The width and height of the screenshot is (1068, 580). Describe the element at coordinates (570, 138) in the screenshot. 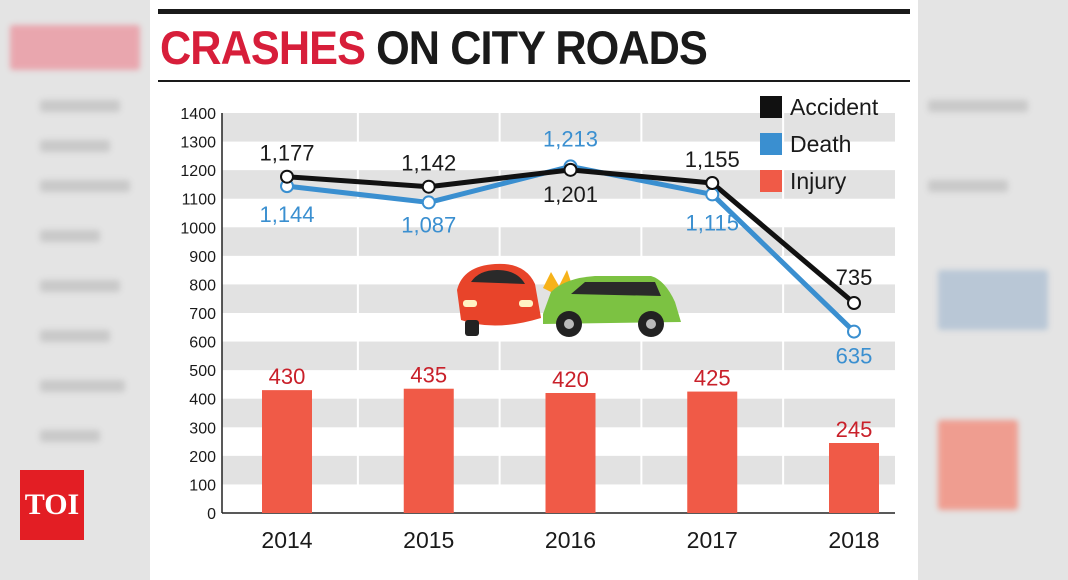

I see `death-data-label: 1,213` at that location.